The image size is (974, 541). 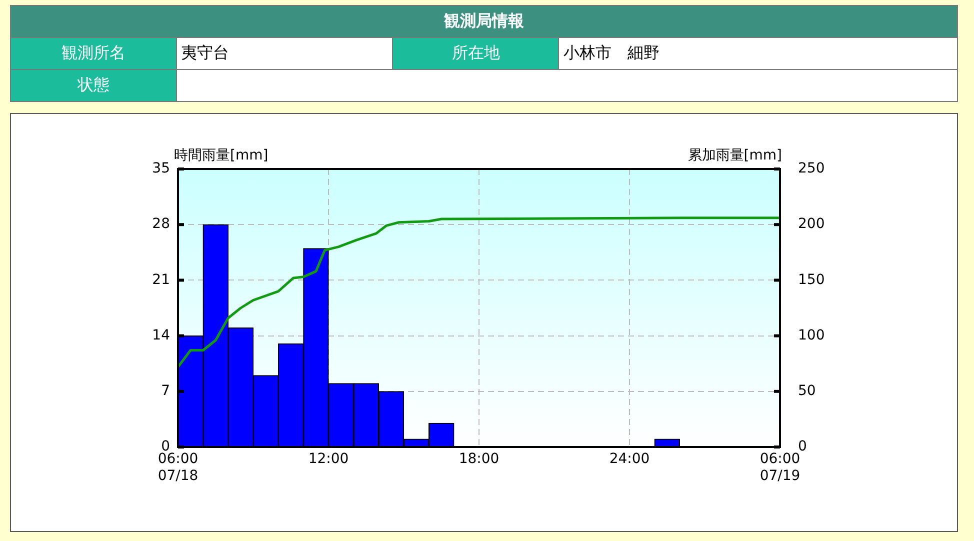 I want to click on x-tick-label: 12:00, so click(x=328, y=459).